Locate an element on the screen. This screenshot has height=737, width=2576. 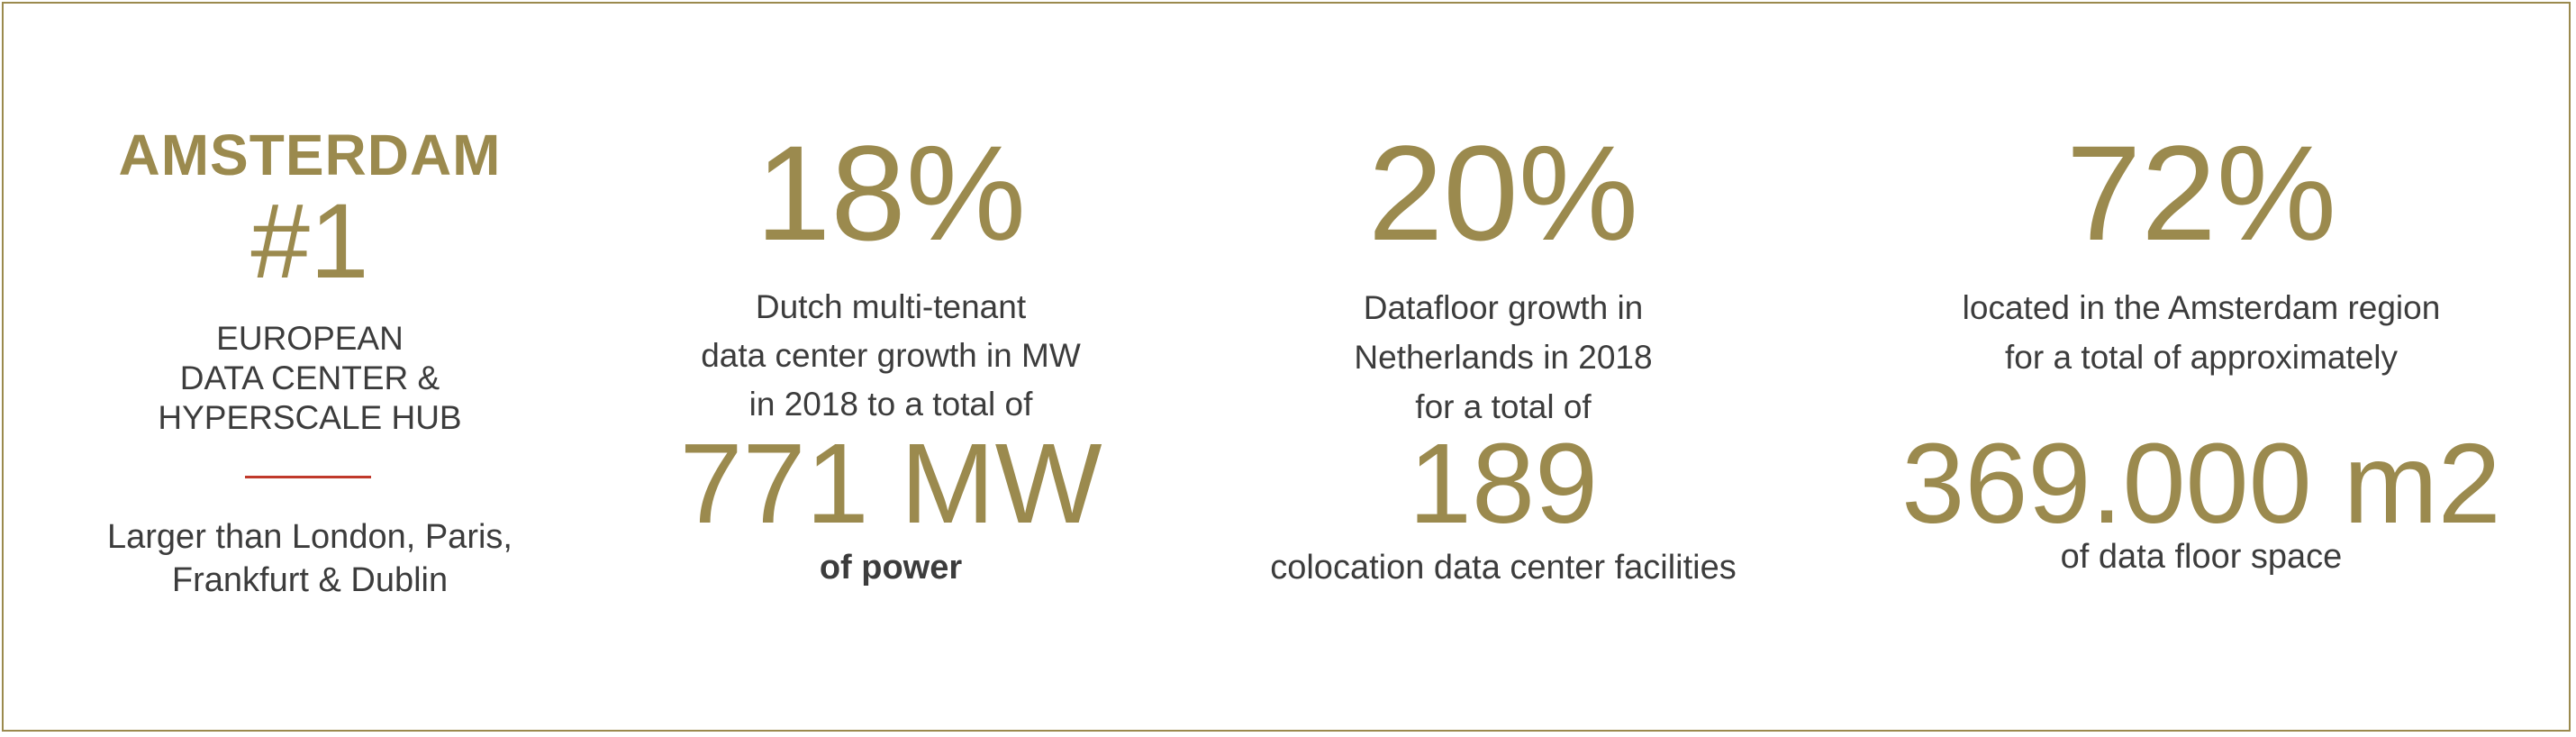
hub-line: HYPERSCALE HUB is located at coordinates (310, 417).